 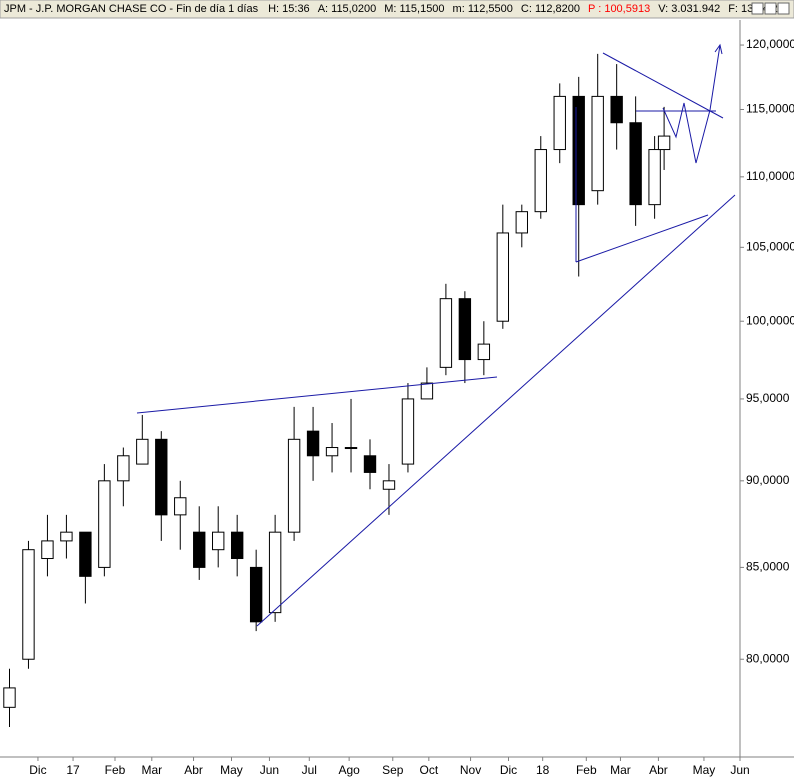 What do you see at coordinates (349, 770) in the screenshot?
I see `x-tick-label: Ago` at bounding box center [349, 770].